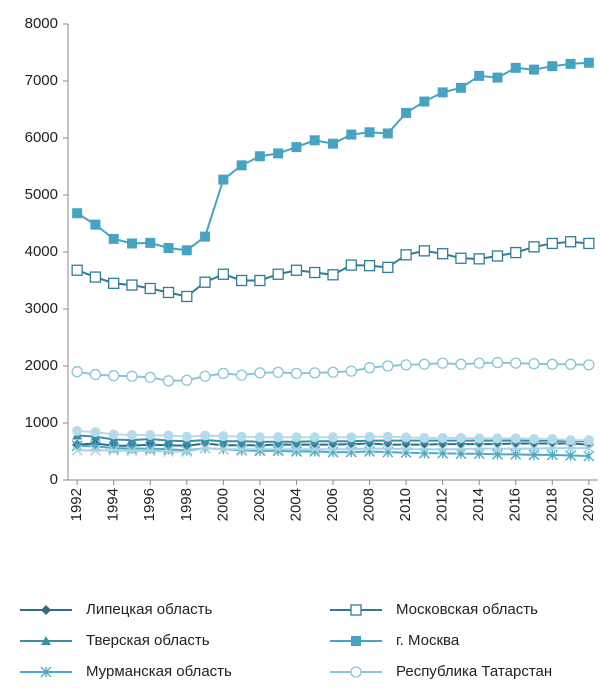  I want to click on x-tick-label: 2000, so click(222, 504).